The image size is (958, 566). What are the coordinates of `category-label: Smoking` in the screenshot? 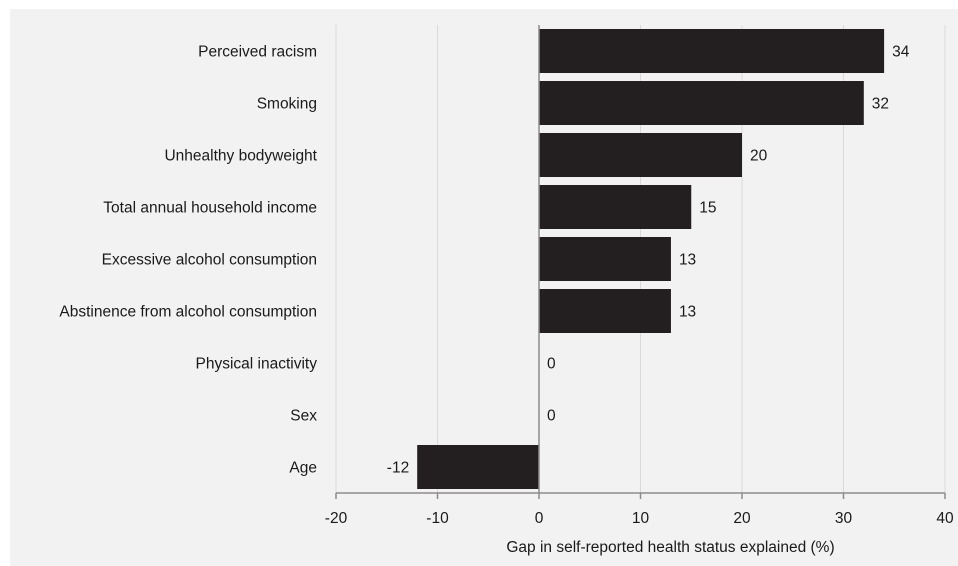 It's located at (287, 104).